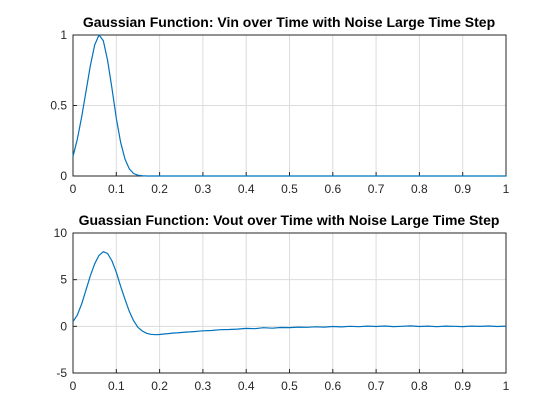  Describe the element at coordinates (246, 386) in the screenshot. I see `bottom-x-tick-label: 0.4` at that location.